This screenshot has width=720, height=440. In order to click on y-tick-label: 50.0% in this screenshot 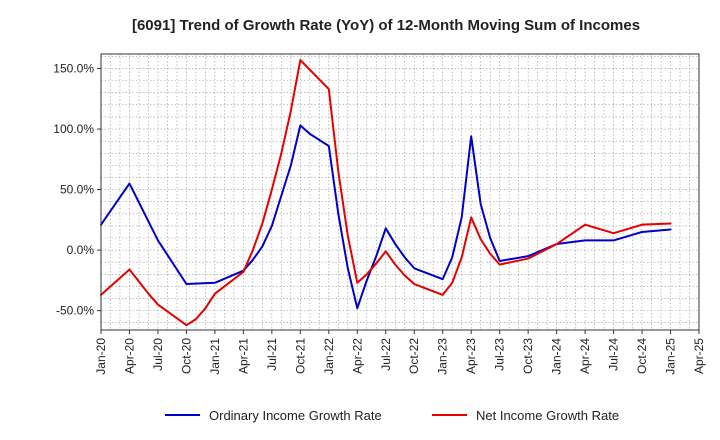, I will do `click(77, 190)`.